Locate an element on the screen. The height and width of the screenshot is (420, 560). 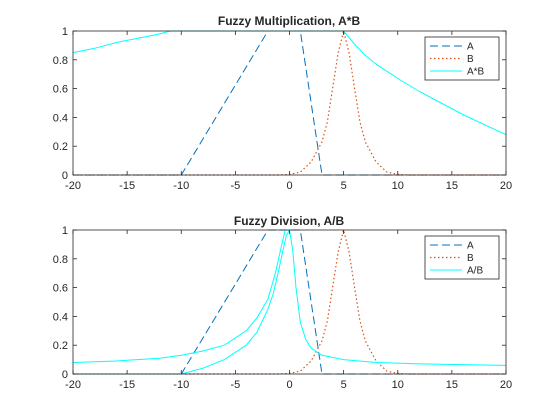
legend-entry: A*B is located at coordinates (476, 72).